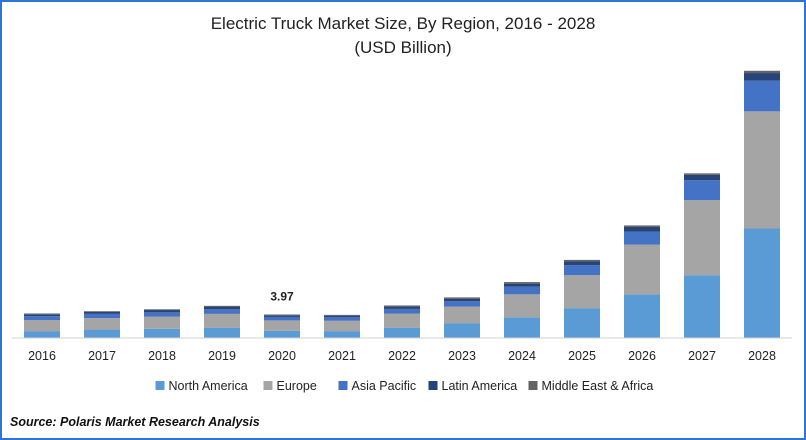 The width and height of the screenshot is (806, 440). What do you see at coordinates (384, 386) in the screenshot?
I see `legend-label: Asia Pacific` at bounding box center [384, 386].